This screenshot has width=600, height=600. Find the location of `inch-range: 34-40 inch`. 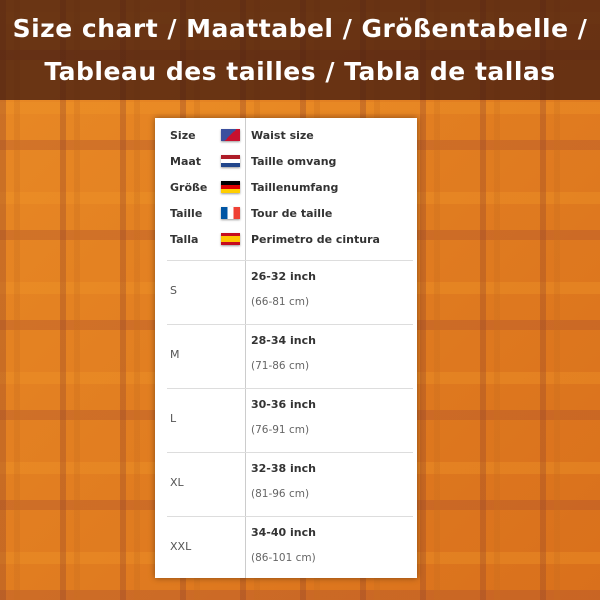

inch-range: 34-40 inch is located at coordinates (283, 532).